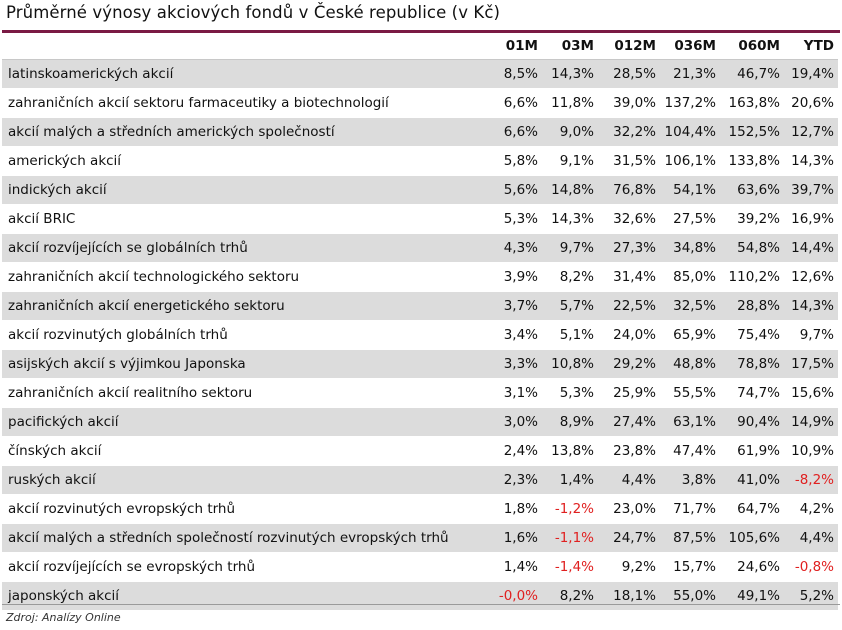 Image resolution: width=842 pixels, height=630 pixels. What do you see at coordinates (508, 480) in the screenshot?
I see `return-value-cell: 2,3%` at bounding box center [508, 480].